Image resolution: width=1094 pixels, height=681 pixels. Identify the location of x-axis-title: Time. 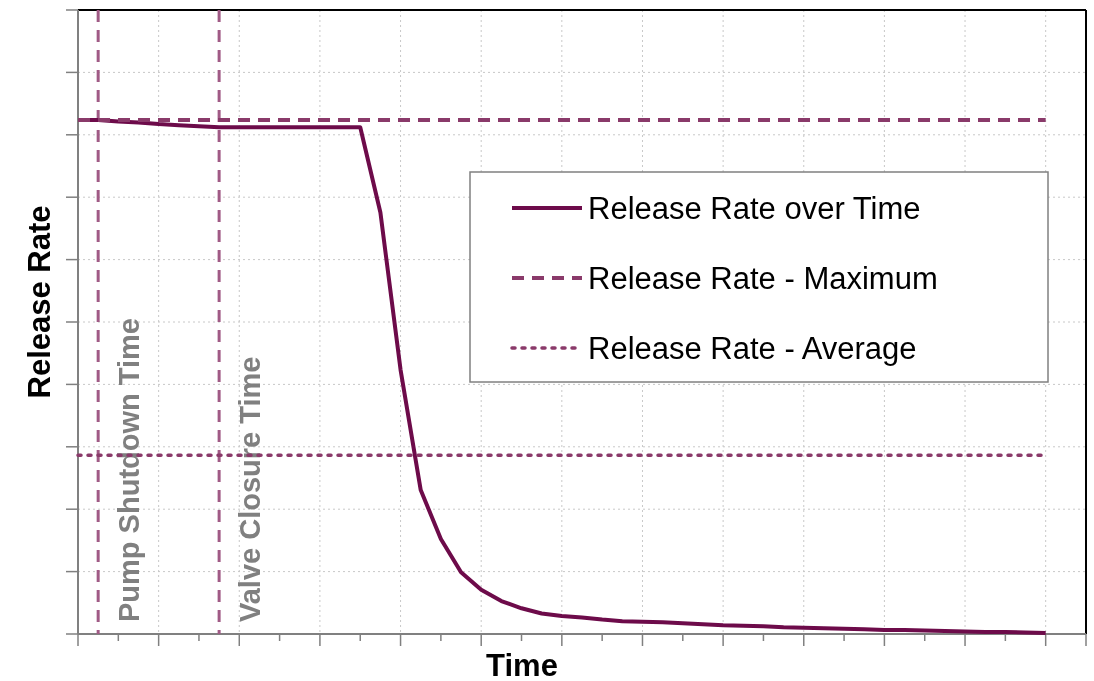
(522, 664).